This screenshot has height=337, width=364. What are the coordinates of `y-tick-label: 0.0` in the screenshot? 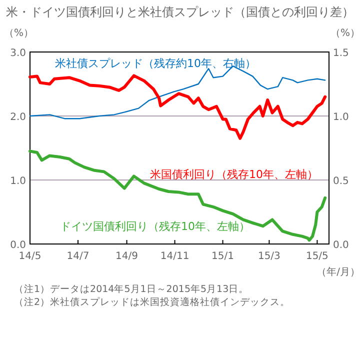 It's located at (18, 245).